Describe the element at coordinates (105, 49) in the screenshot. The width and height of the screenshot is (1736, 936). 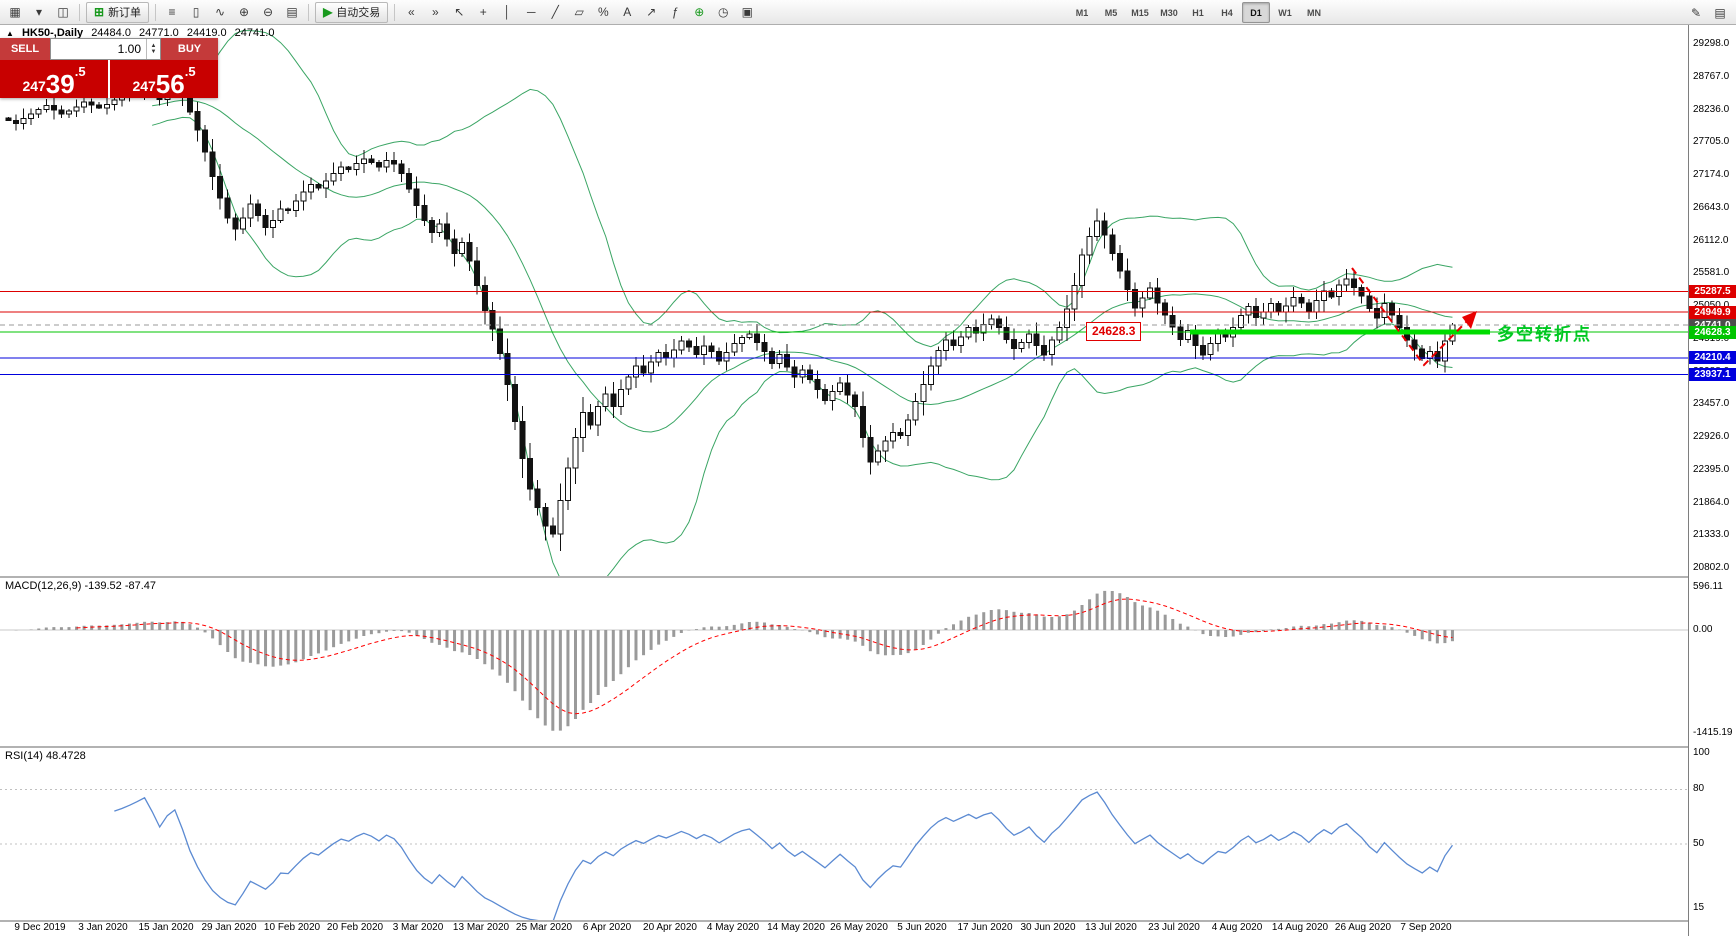
I see `volume-input: 1.00 ▲ ▼` at that location.